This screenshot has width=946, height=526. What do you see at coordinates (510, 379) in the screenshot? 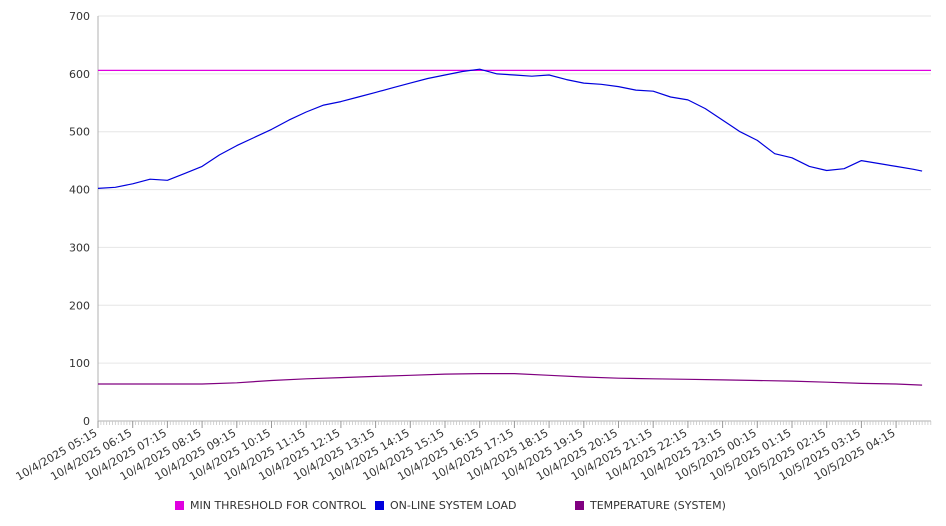
I see `series-line-temperature-system` at bounding box center [510, 379].